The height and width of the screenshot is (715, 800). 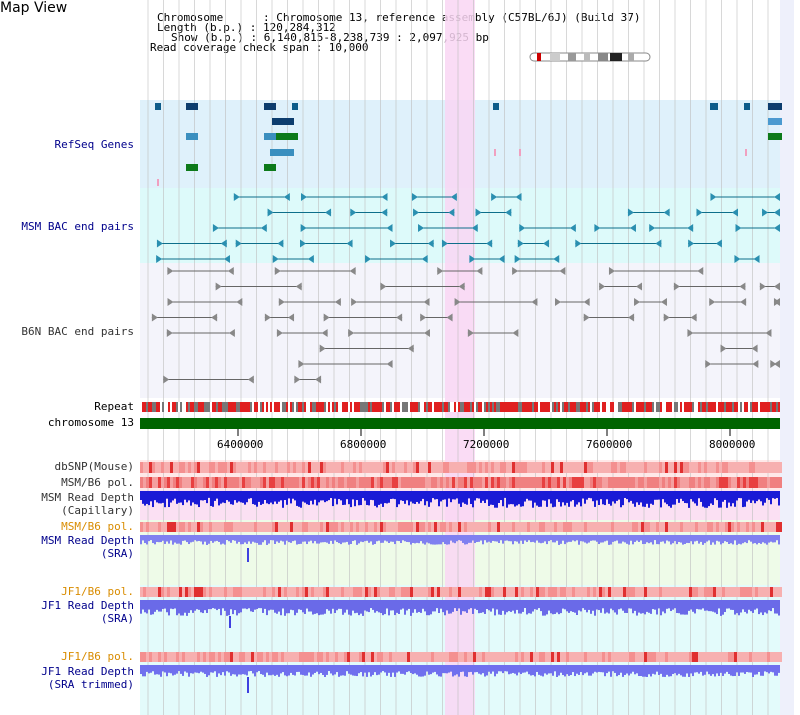 What do you see at coordinates (97, 591) in the screenshot?
I see `track-label-jf1-b6-pol-1: JF1/B6 pol.` at bounding box center [97, 591].